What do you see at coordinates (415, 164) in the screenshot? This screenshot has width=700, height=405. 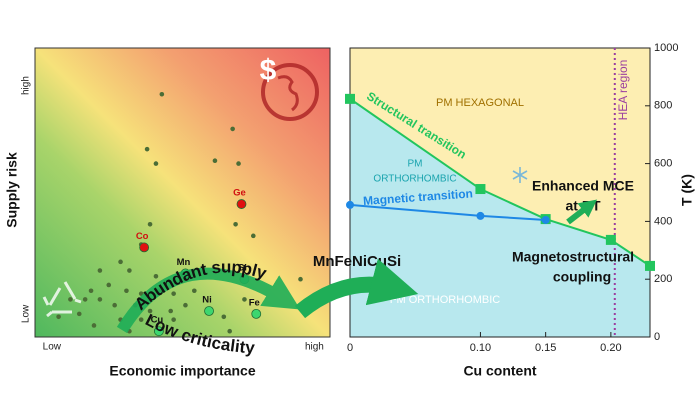 I see `region-label: PM` at bounding box center [415, 164].